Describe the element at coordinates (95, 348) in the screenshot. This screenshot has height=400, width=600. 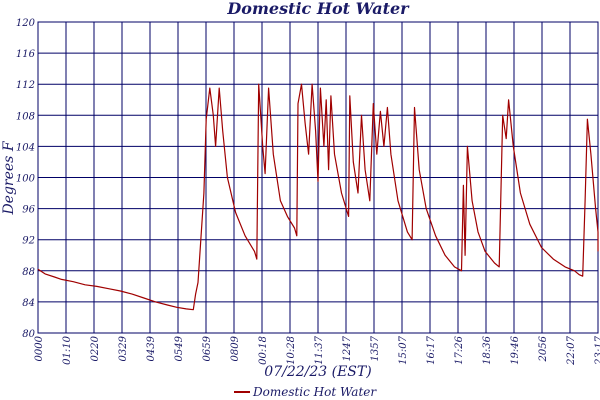
I see `x-tick-label: 0220` at that location.